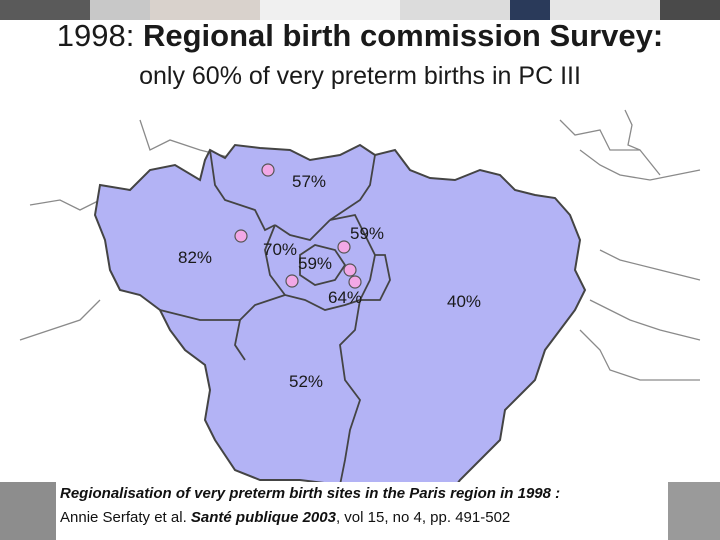 The width and height of the screenshot is (720, 540). I want to click on label-north: 57%, so click(309, 181).